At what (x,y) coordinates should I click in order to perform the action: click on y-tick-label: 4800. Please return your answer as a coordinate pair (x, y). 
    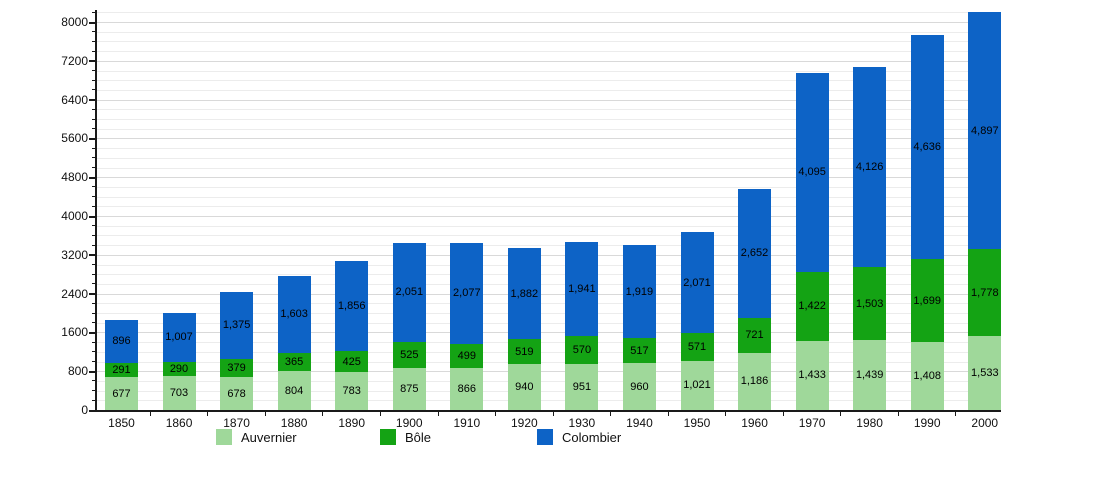
    Looking at the image, I should click on (74, 177).